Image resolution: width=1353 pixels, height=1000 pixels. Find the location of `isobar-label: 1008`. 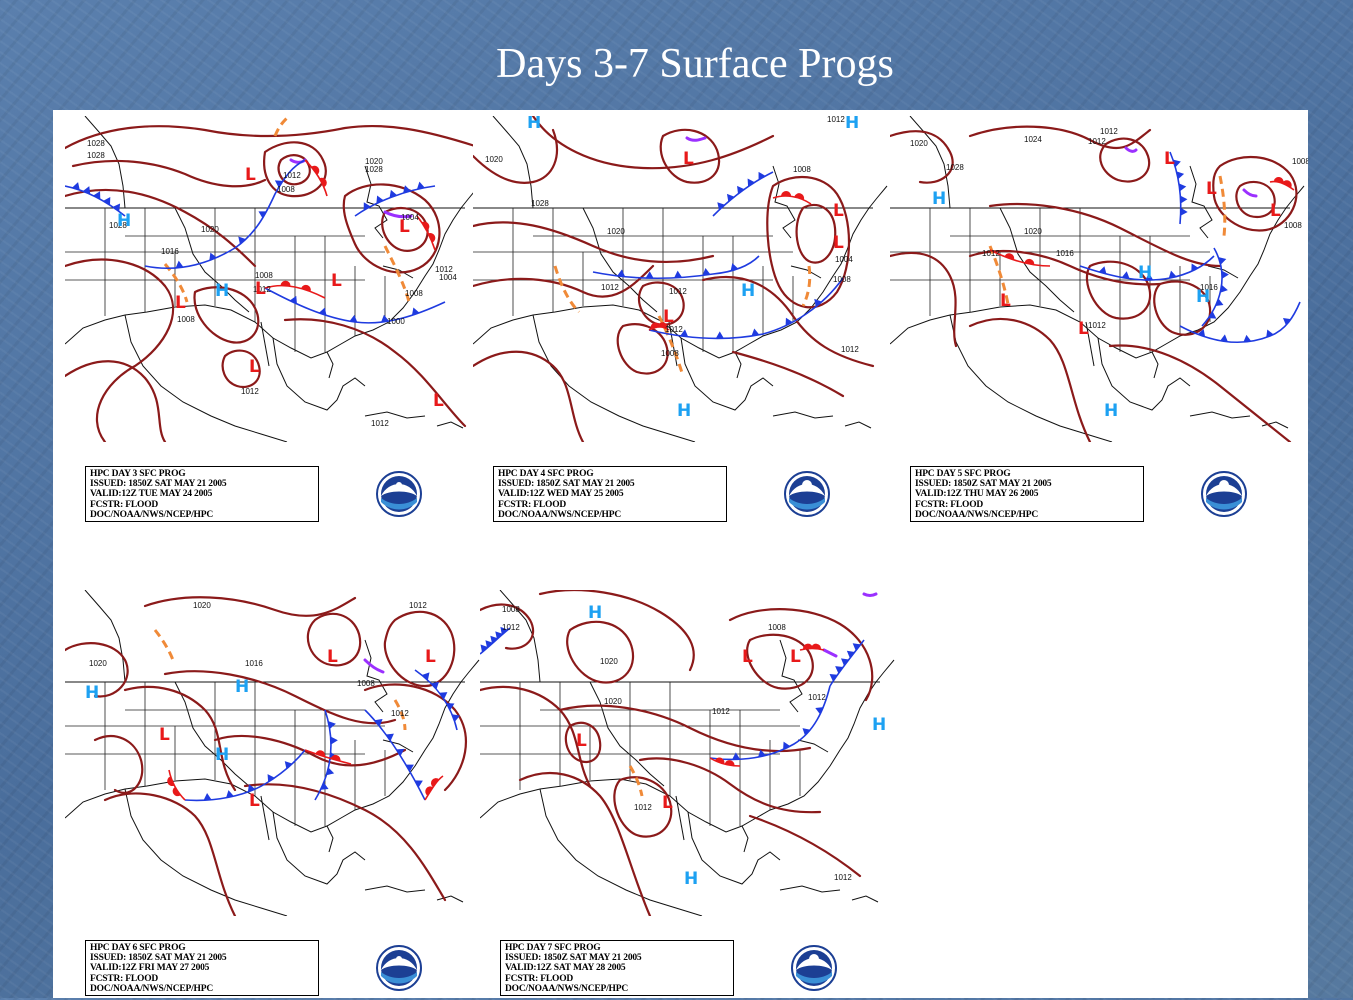

isobar-label: 1008 is located at coordinates (264, 275).